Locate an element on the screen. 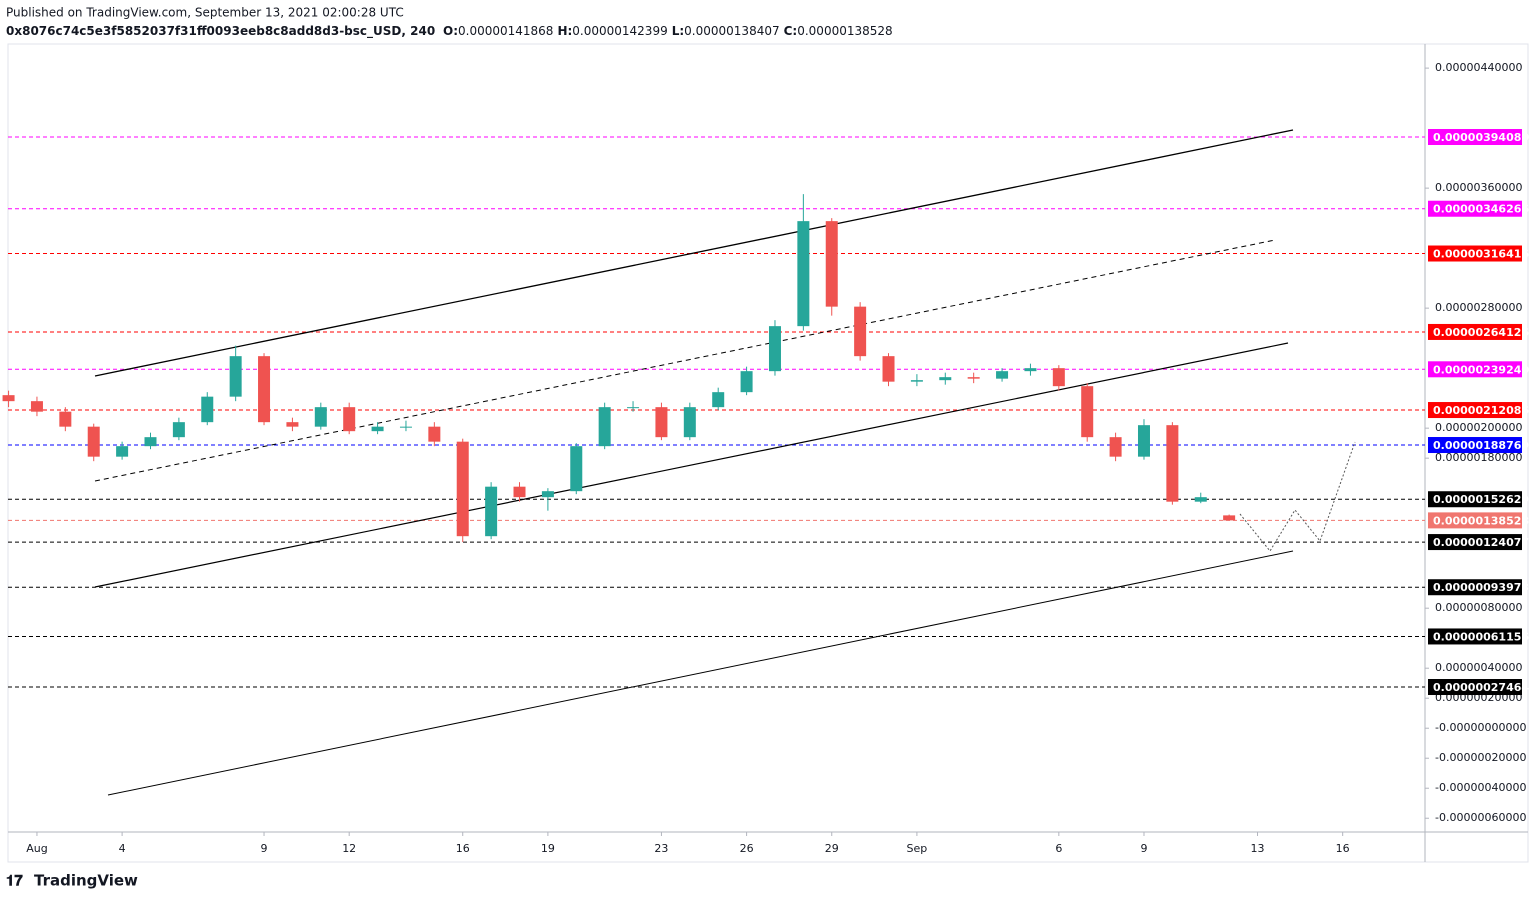 This screenshot has height=900, width=1536. y-tick-label: -0.00000040000 is located at coordinates (1480, 787).